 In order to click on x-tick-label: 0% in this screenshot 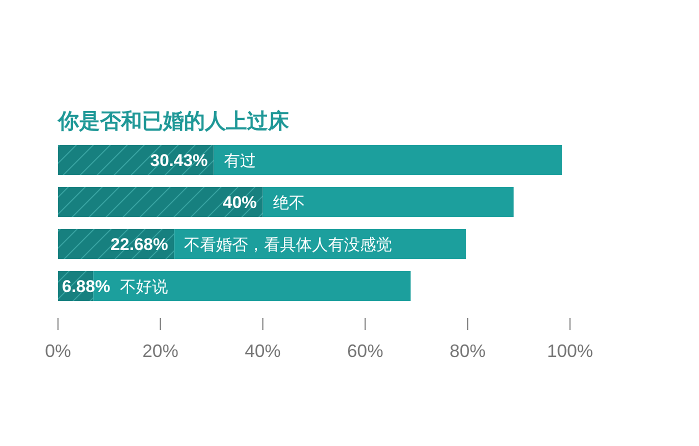, I will do `click(58, 351)`.